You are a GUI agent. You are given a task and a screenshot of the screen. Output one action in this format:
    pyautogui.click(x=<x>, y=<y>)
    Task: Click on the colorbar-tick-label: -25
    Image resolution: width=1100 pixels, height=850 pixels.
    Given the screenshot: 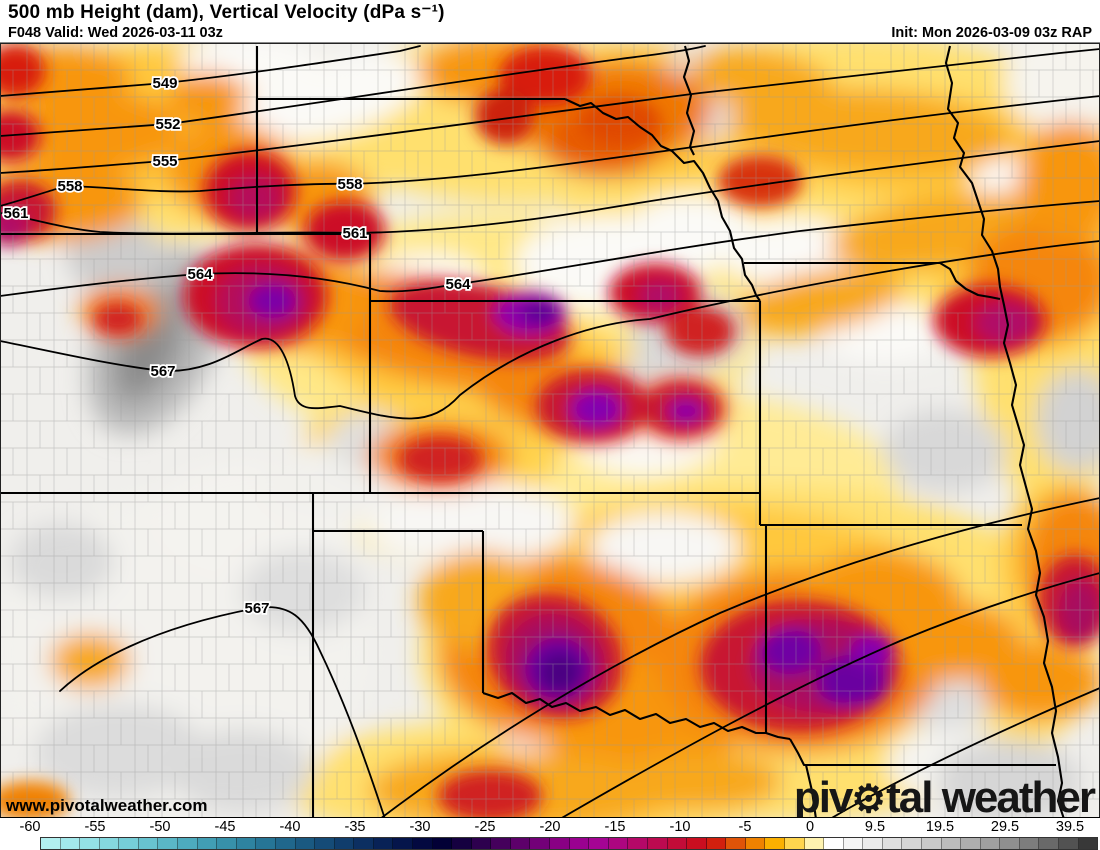 What is the action you would take?
    pyautogui.click(x=485, y=827)
    